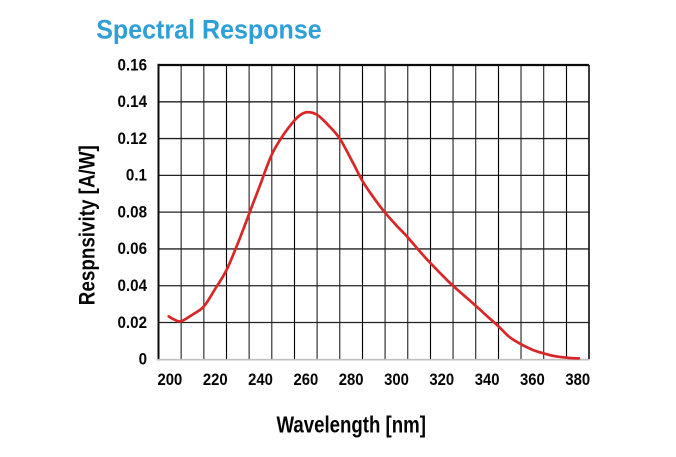  Describe the element at coordinates (133, 139) in the screenshot. I see `svg-text: 0.12` at that location.